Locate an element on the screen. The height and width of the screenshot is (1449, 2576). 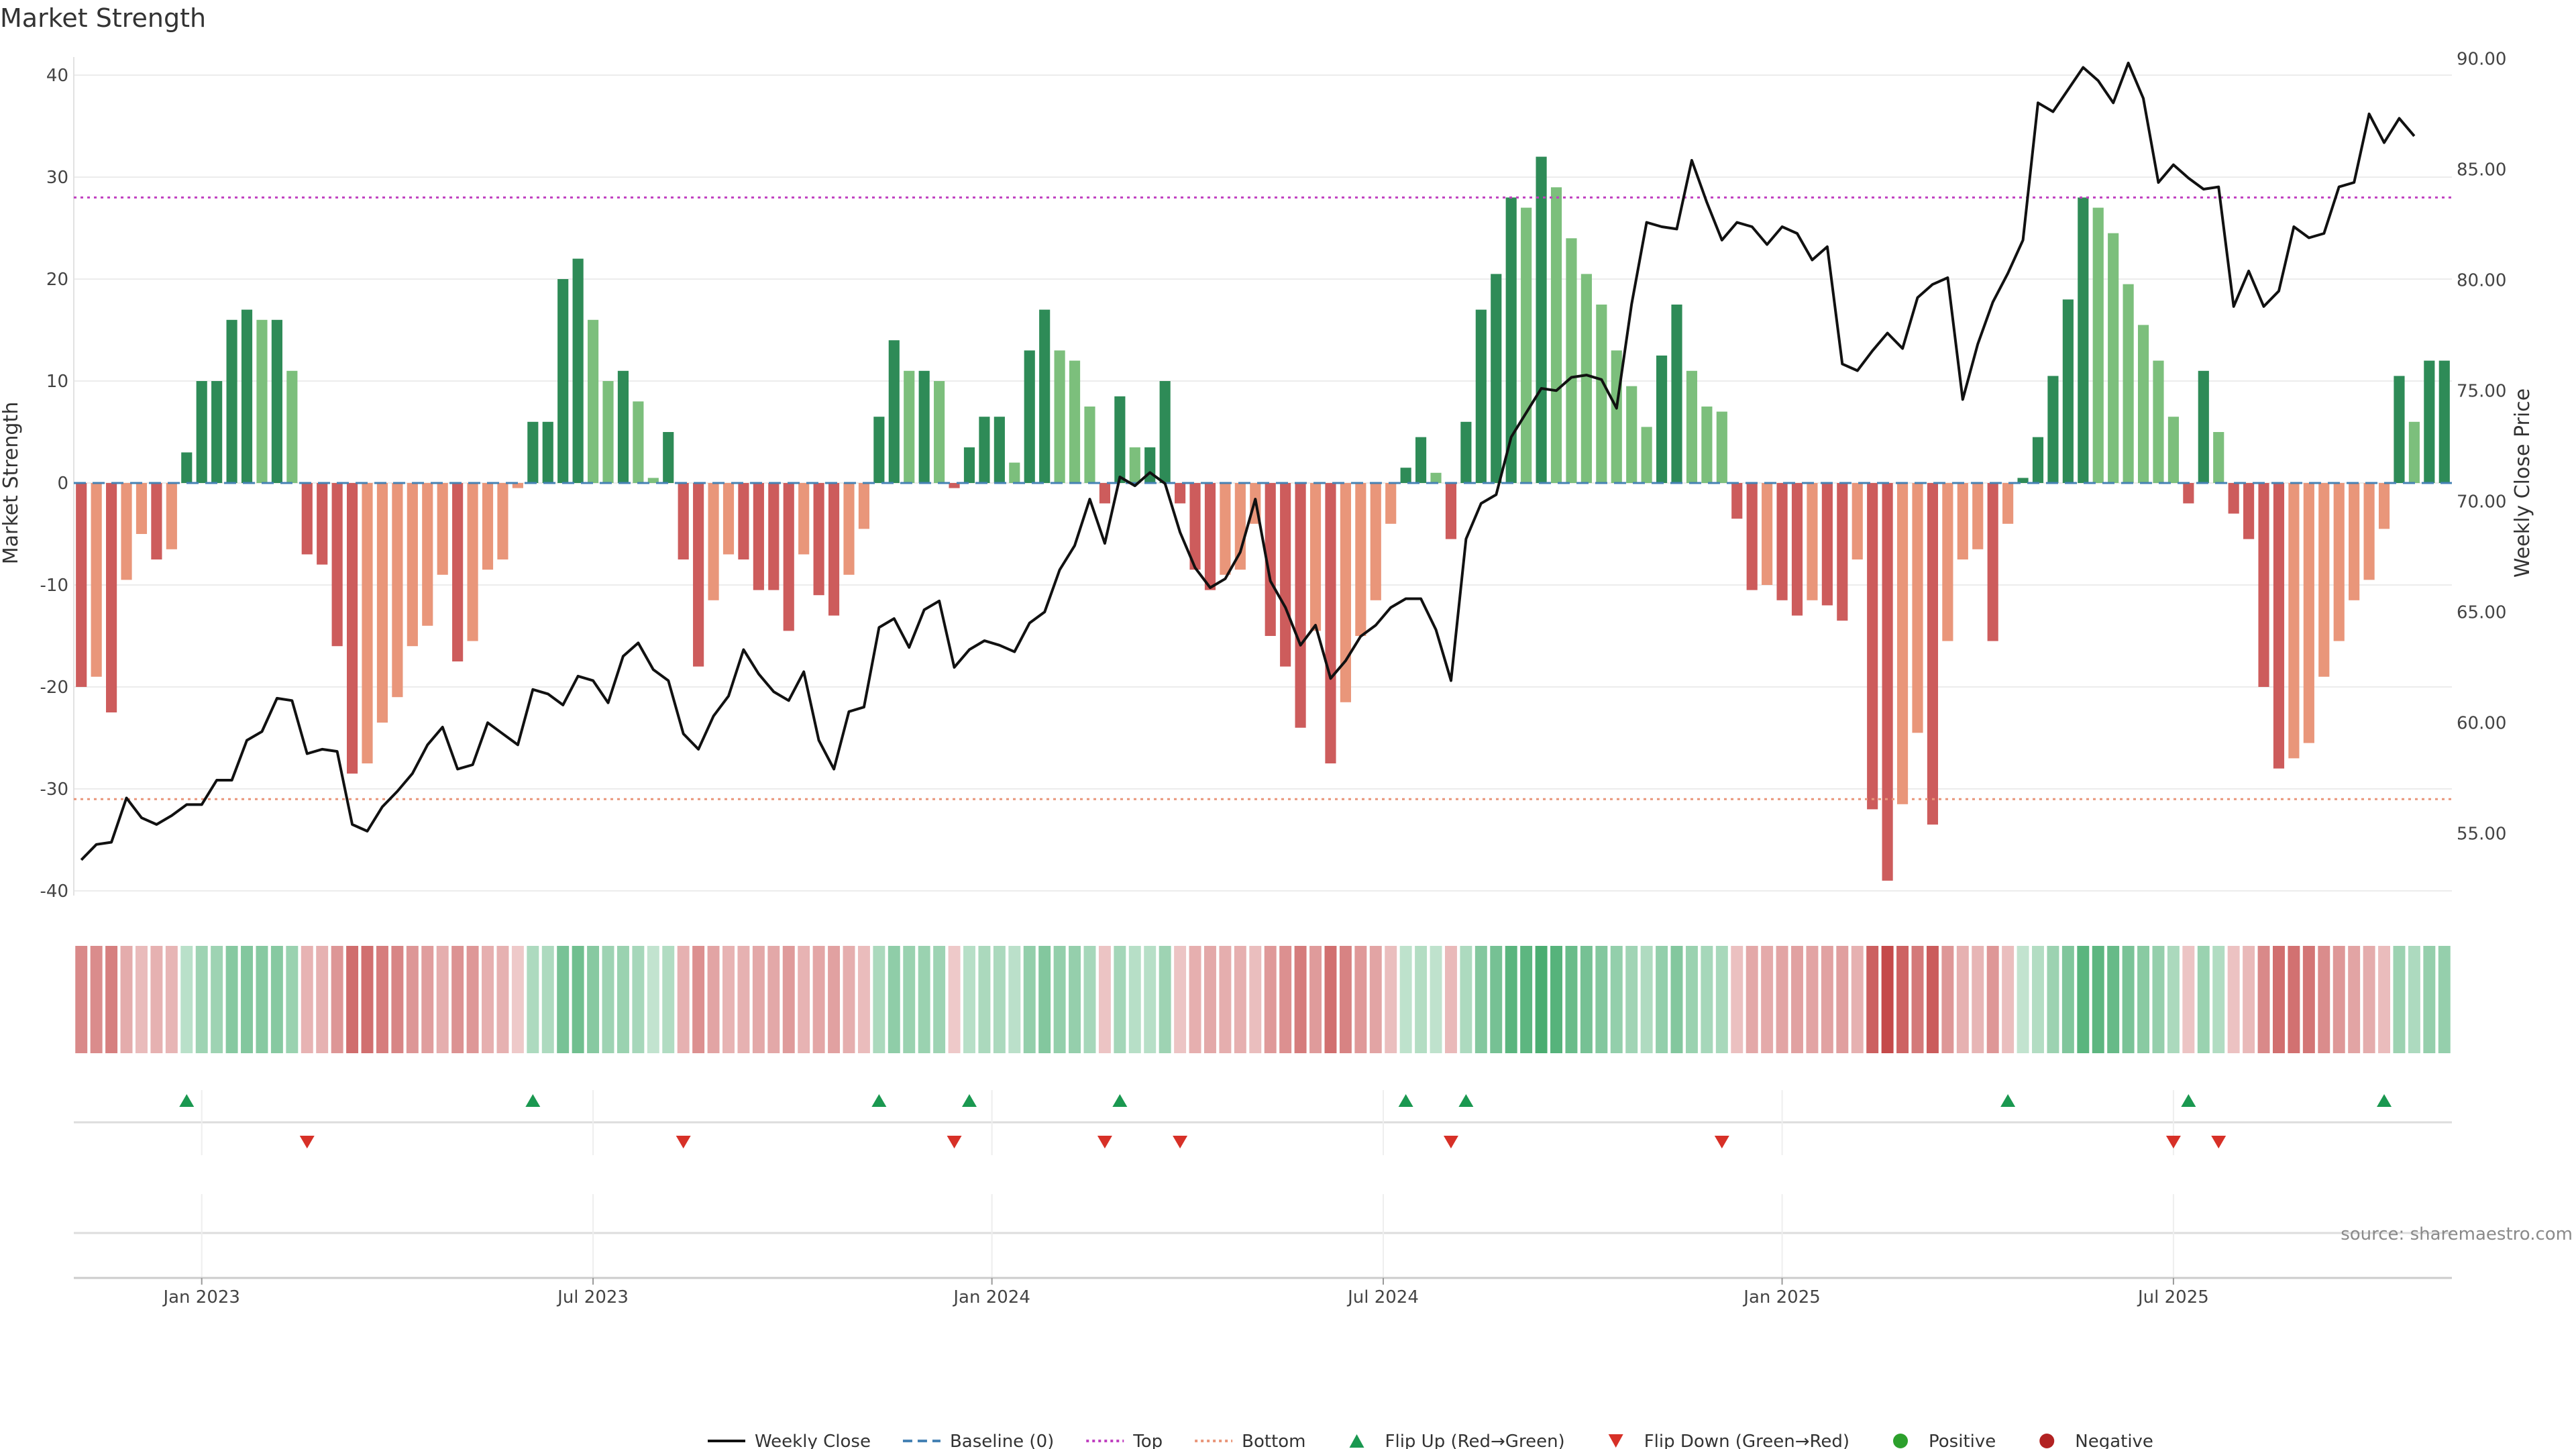
legend-item: Negative is located at coordinates (2096, 1440).